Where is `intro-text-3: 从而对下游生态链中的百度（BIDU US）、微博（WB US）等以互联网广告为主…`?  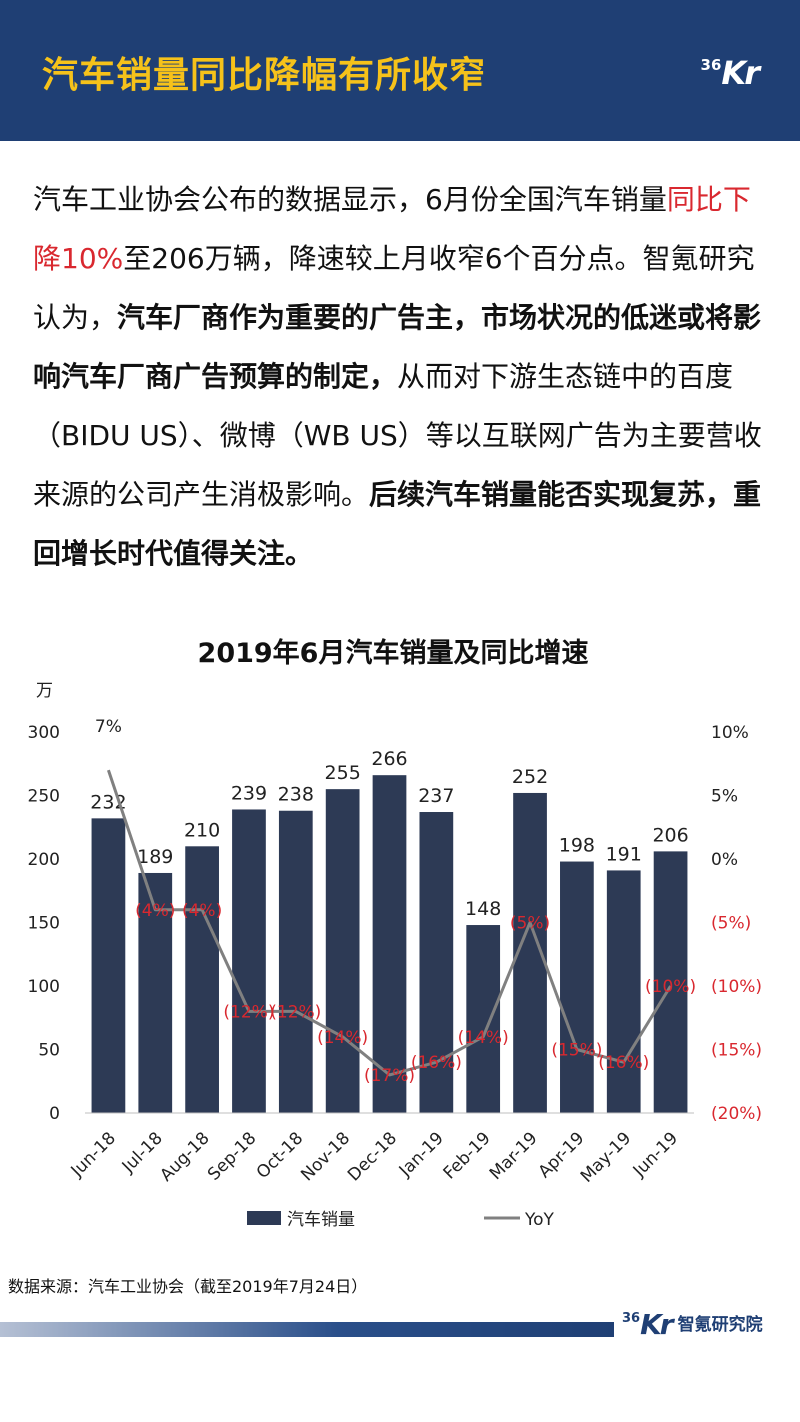 intro-text-3: 从而对下游生态链中的百度（BIDU US）、微博（WB US）等以互联网广告为主… is located at coordinates (397, 435).